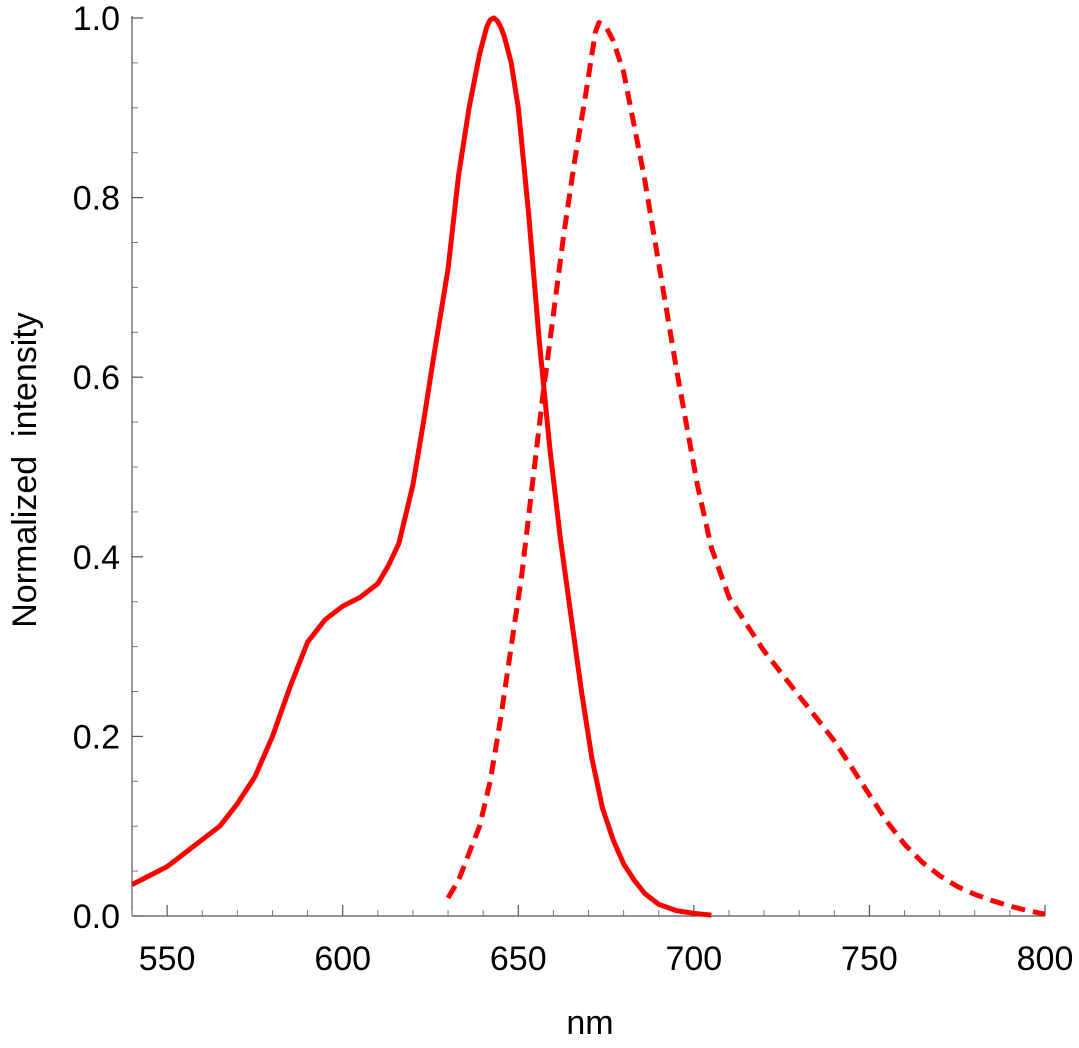  I want to click on y-tick-label: 0.2, so click(96, 737).